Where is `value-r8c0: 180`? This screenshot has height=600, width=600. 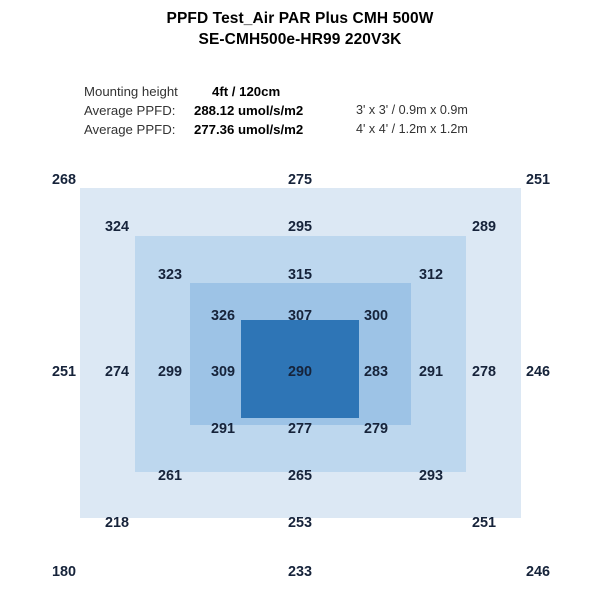 value-r8c0: 180 is located at coordinates (64, 572).